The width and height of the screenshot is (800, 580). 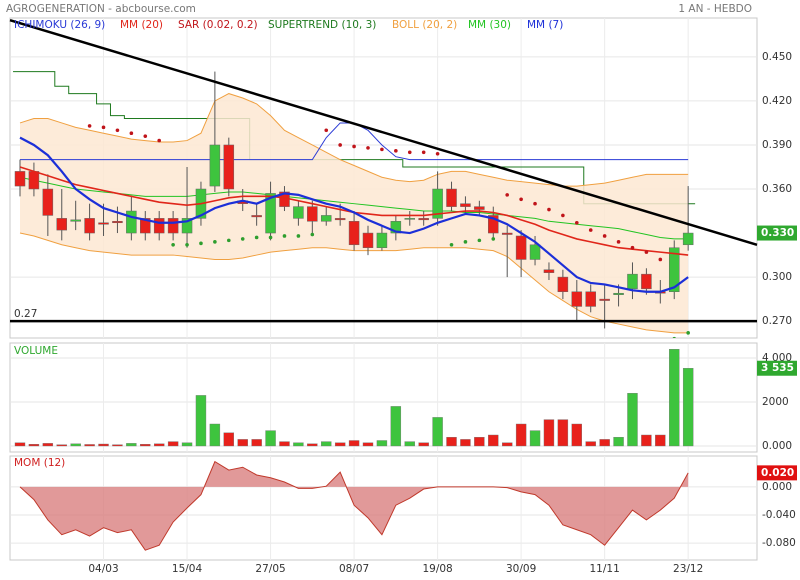 What do you see at coordinates (521, 569) in the screenshot?
I see `x-tick-label: 30/09` at bounding box center [521, 569].